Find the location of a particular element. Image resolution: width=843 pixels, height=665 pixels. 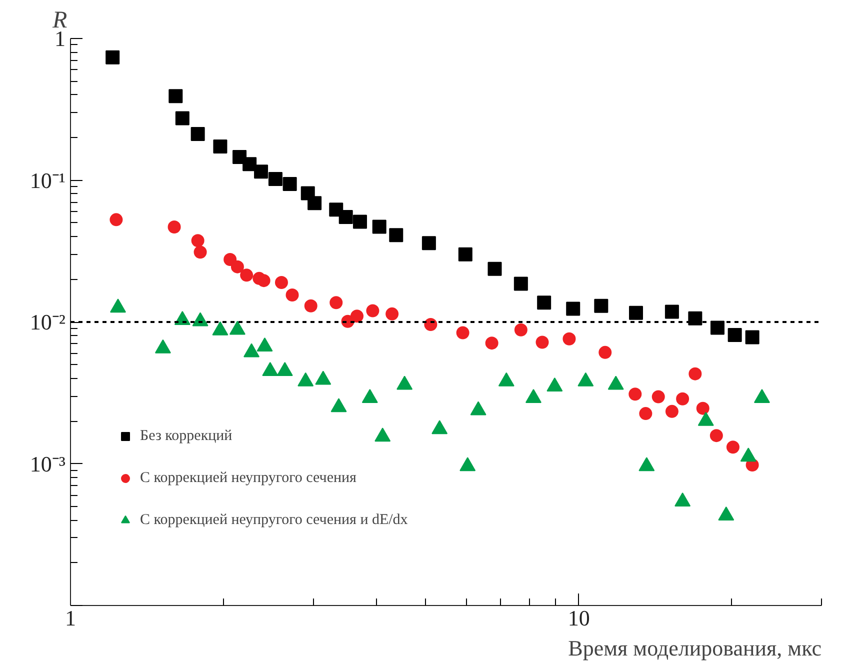

x-axis-title: Время моделирования, мкс is located at coordinates (695, 648).